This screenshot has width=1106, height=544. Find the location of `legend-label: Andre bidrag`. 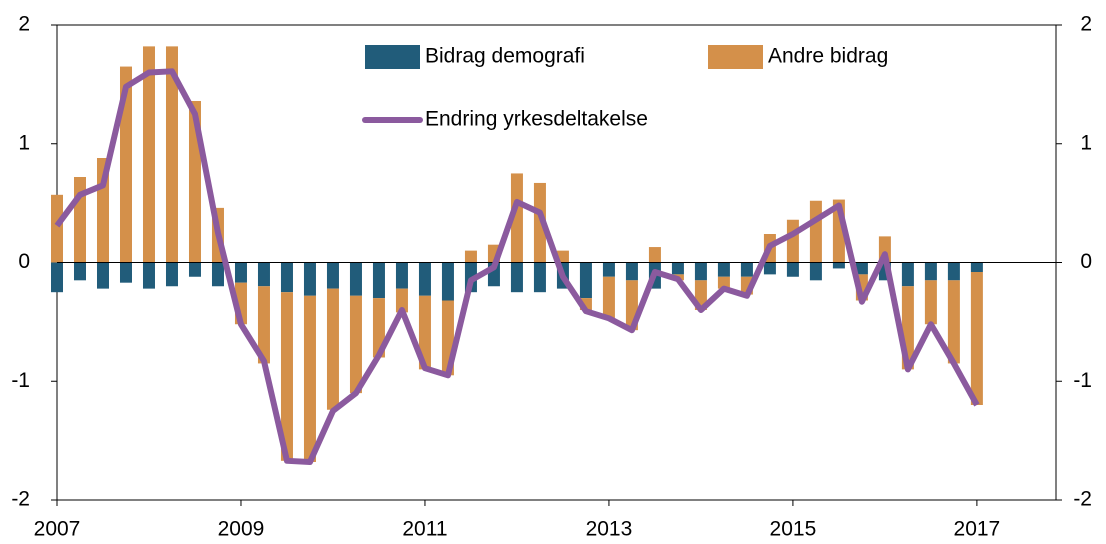

legend-label: Andre bidrag is located at coordinates (828, 56).